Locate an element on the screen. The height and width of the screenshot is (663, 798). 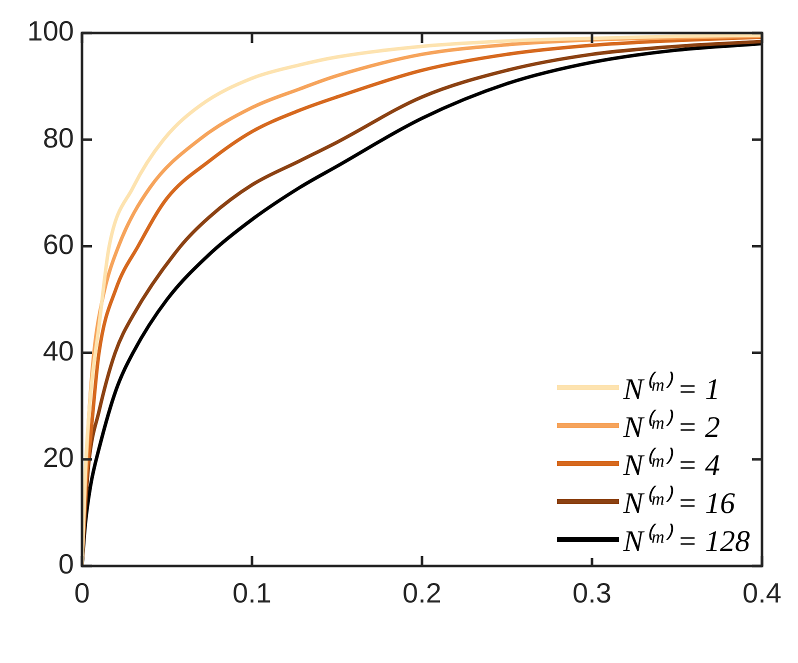
x-tick-label: 0.1 is located at coordinates (252, 593).